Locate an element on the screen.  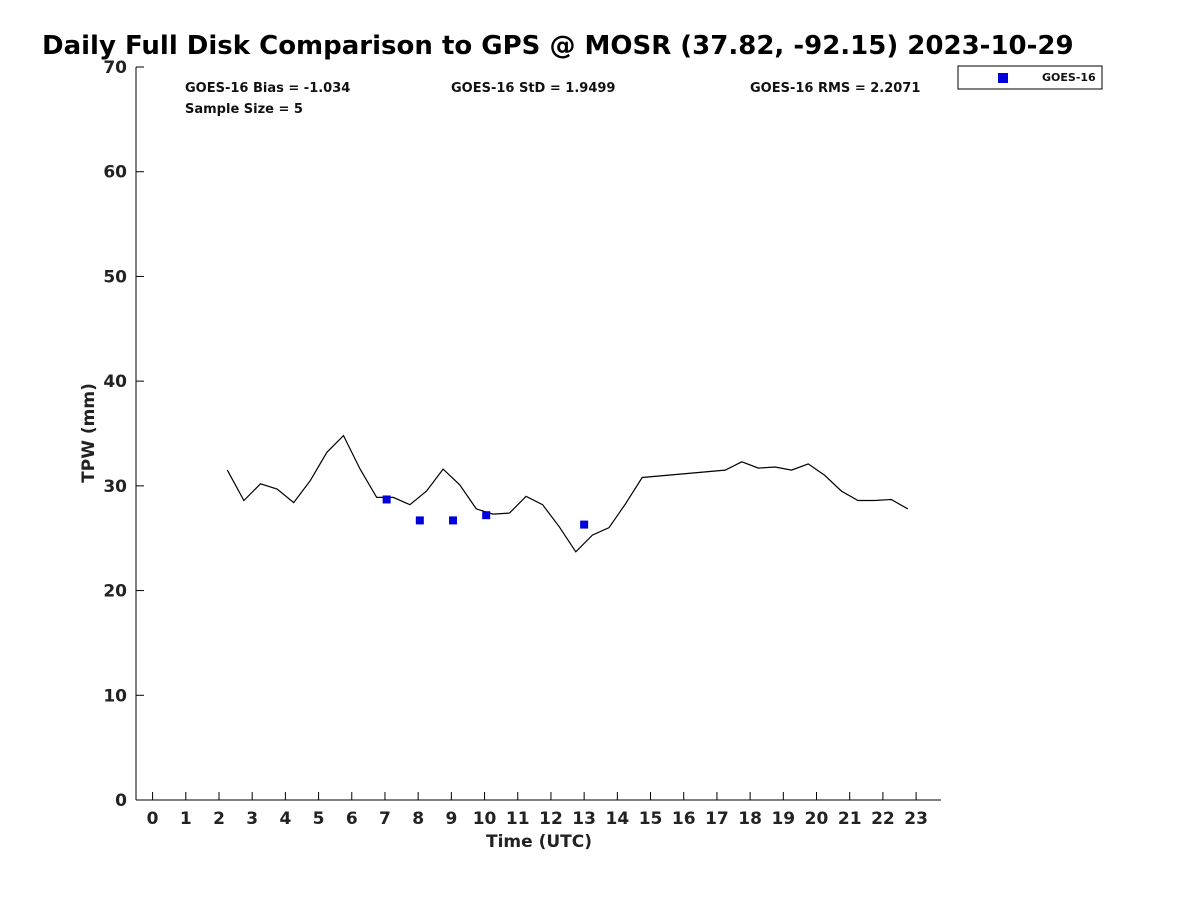
y-ticks: 0 10 20 30 40 50 60 70 is located at coordinates (123, 434).